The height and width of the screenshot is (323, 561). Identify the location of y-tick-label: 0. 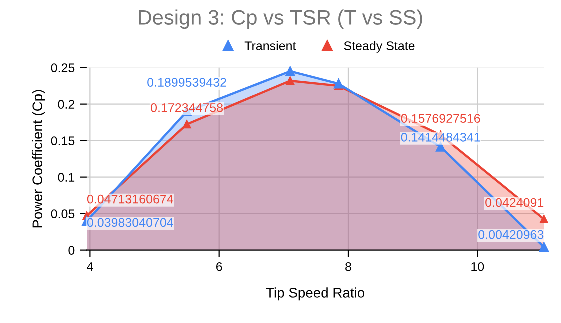
(71, 250).